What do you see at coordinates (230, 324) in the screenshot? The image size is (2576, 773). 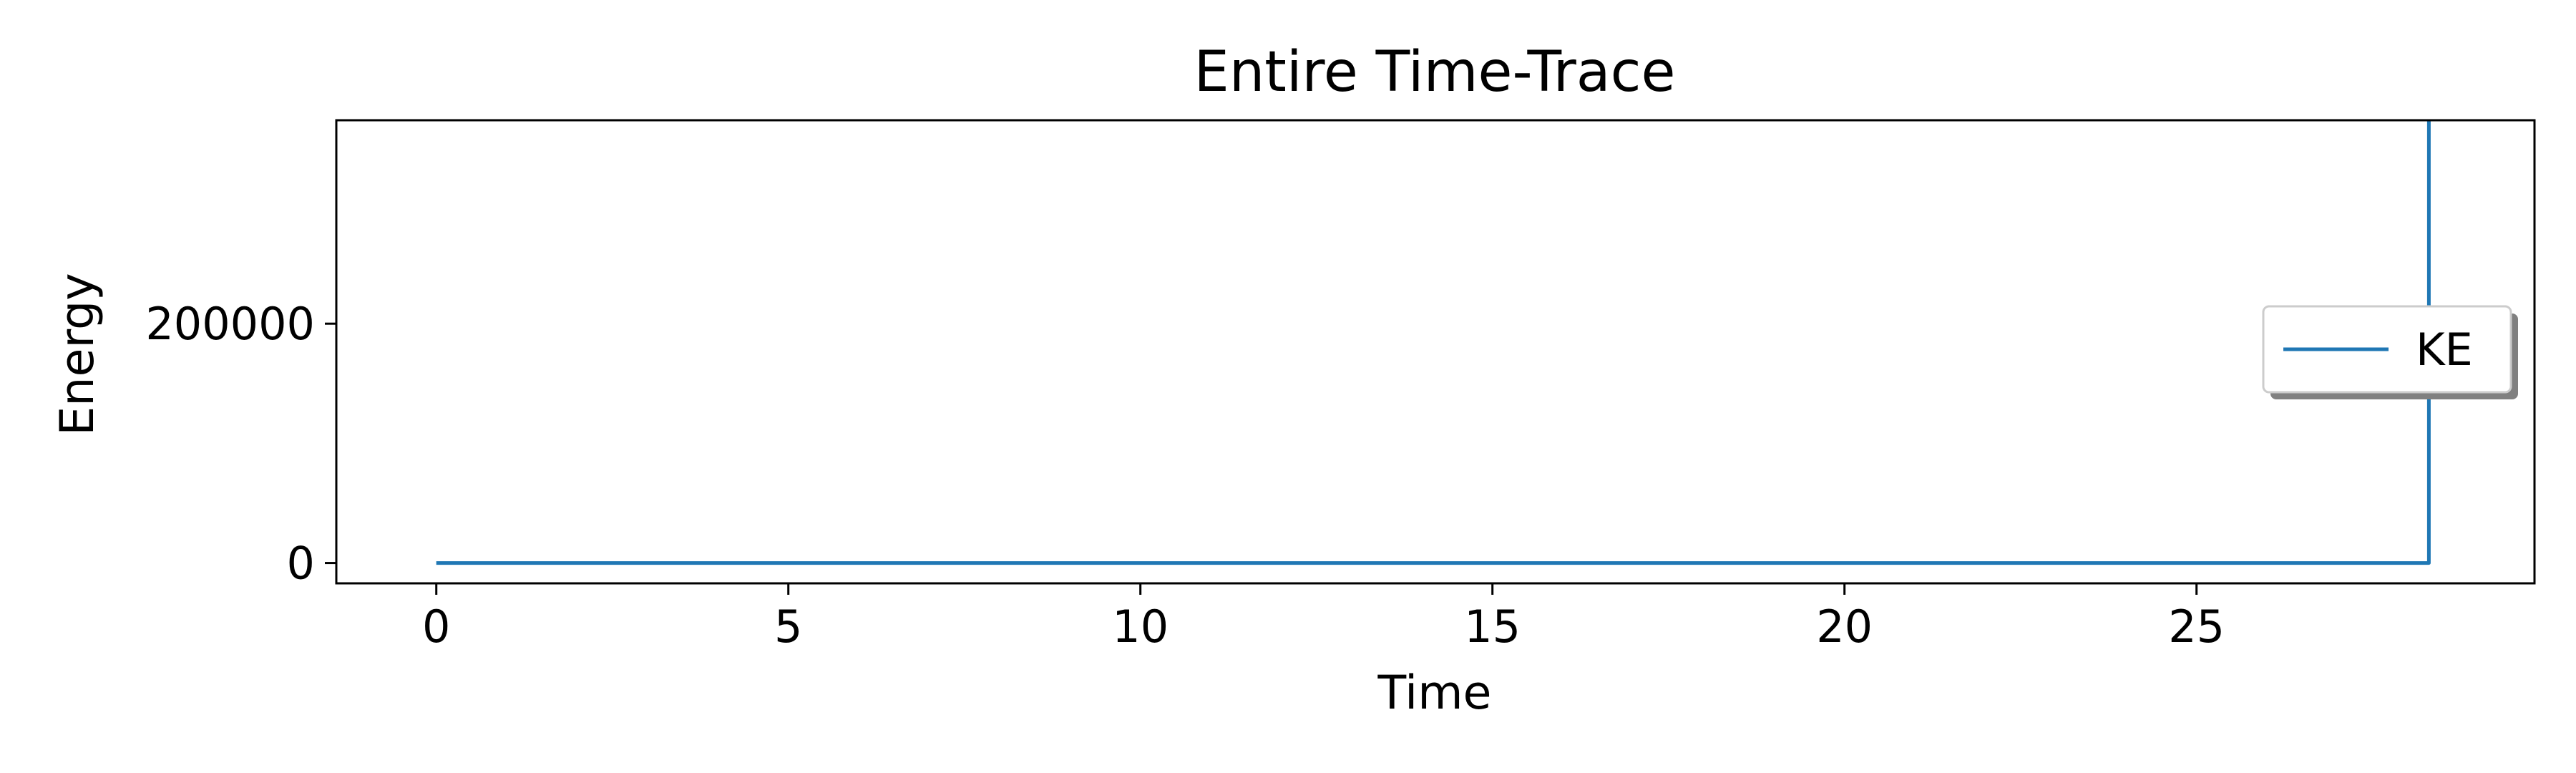 I see `y-tick-label: 200000` at bounding box center [230, 324].